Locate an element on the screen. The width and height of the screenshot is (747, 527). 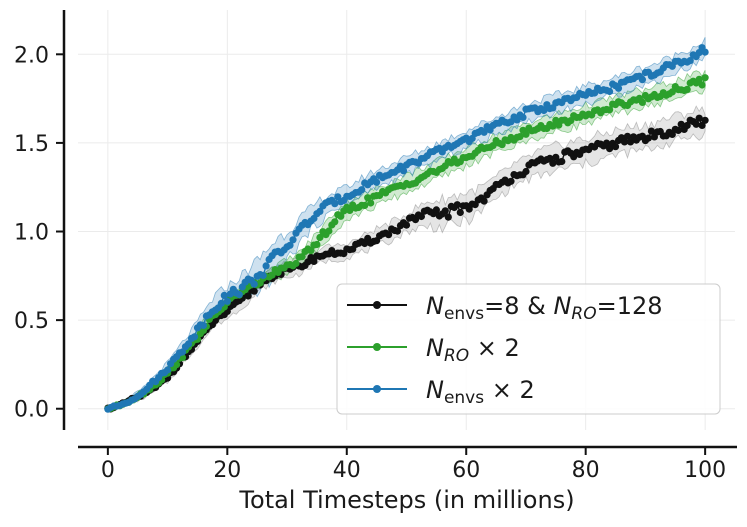
x-tick-label: 40 is located at coordinates (347, 470).